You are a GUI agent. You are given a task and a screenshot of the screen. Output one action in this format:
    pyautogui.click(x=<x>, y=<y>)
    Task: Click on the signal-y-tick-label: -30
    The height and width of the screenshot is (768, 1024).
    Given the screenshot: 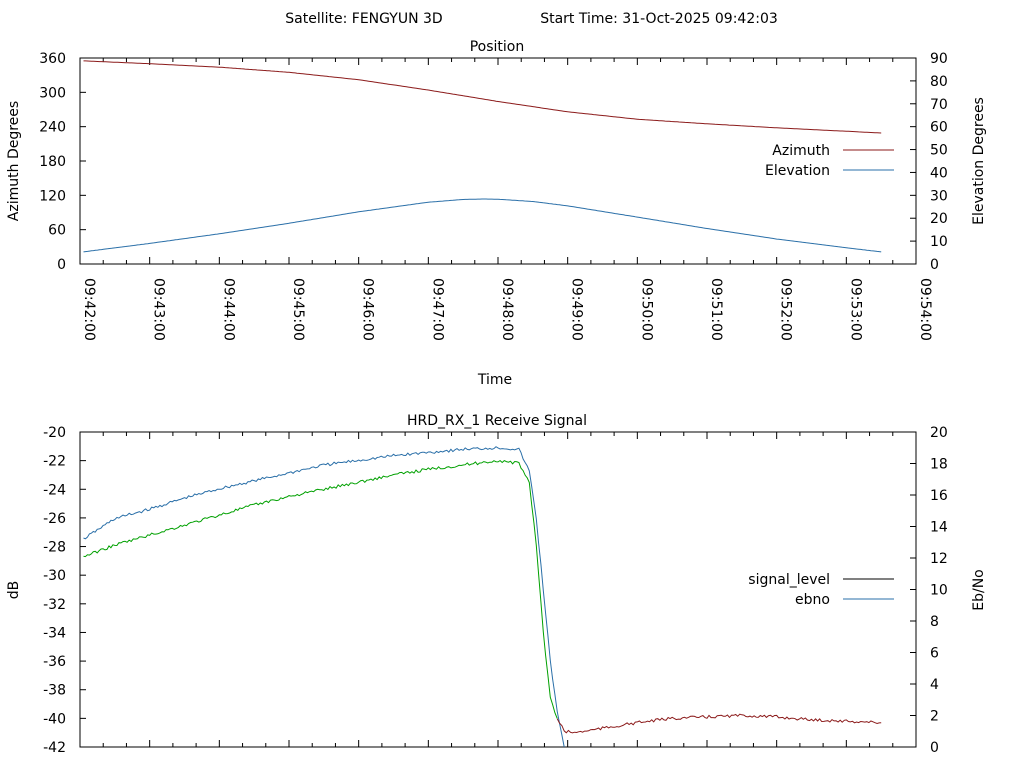 What is the action you would take?
    pyautogui.click(x=54, y=576)
    